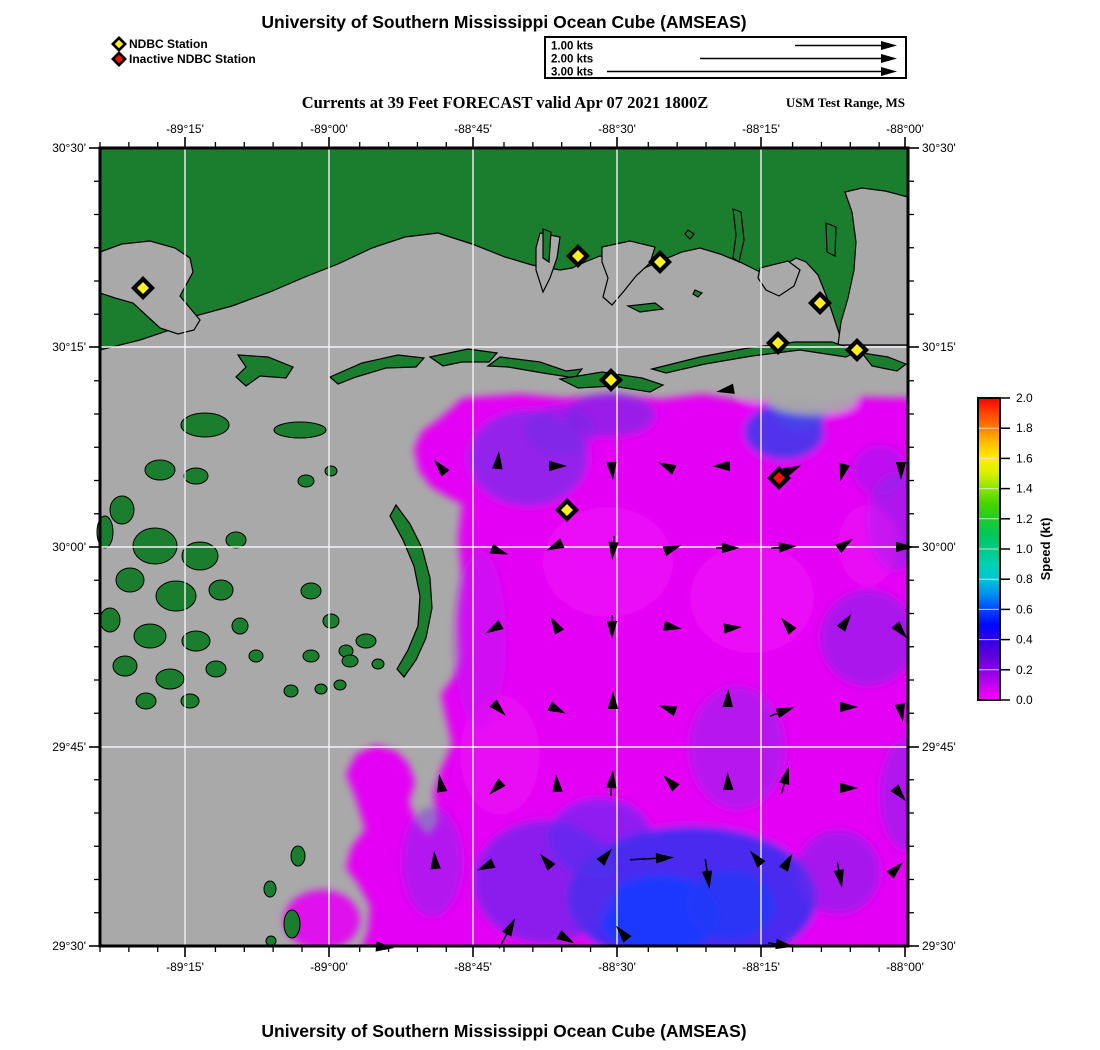 This screenshot has height=1050, width=1100. I want to click on station-marker-inactive, so click(779, 478).